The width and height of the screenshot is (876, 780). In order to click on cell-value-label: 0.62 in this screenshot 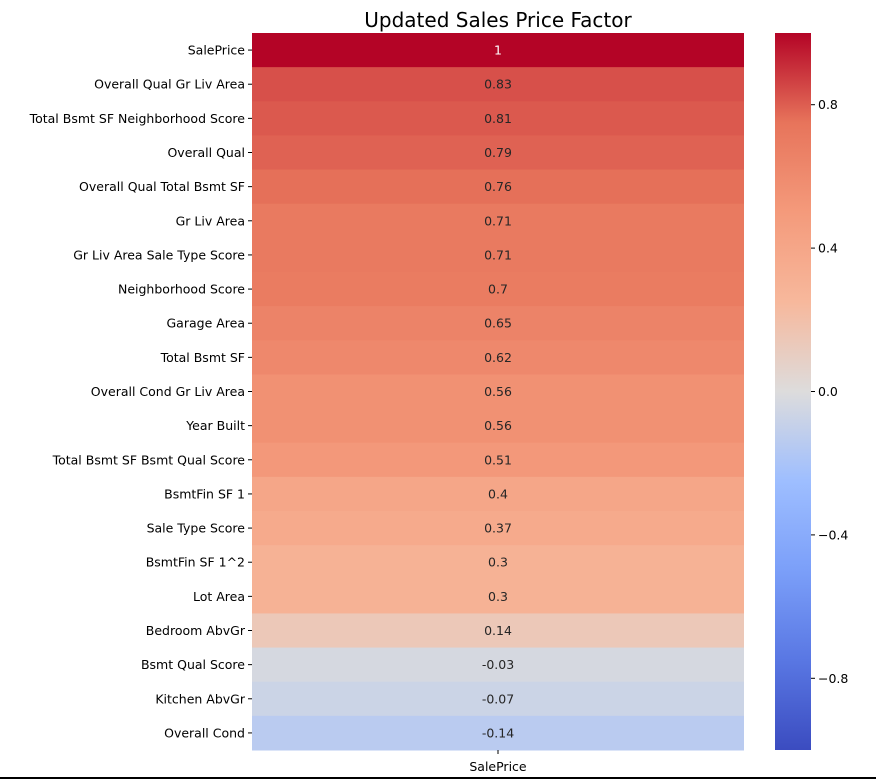, I will do `click(498, 357)`.